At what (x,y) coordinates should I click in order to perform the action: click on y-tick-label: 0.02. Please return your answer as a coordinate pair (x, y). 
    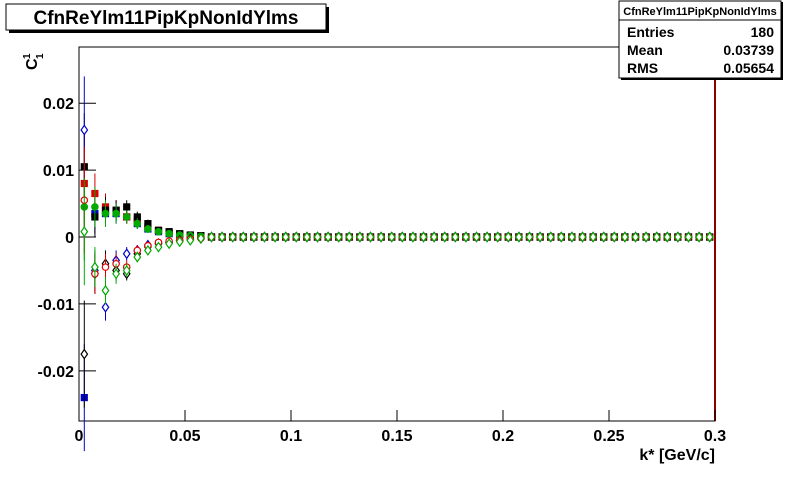
    Looking at the image, I should click on (58, 104).